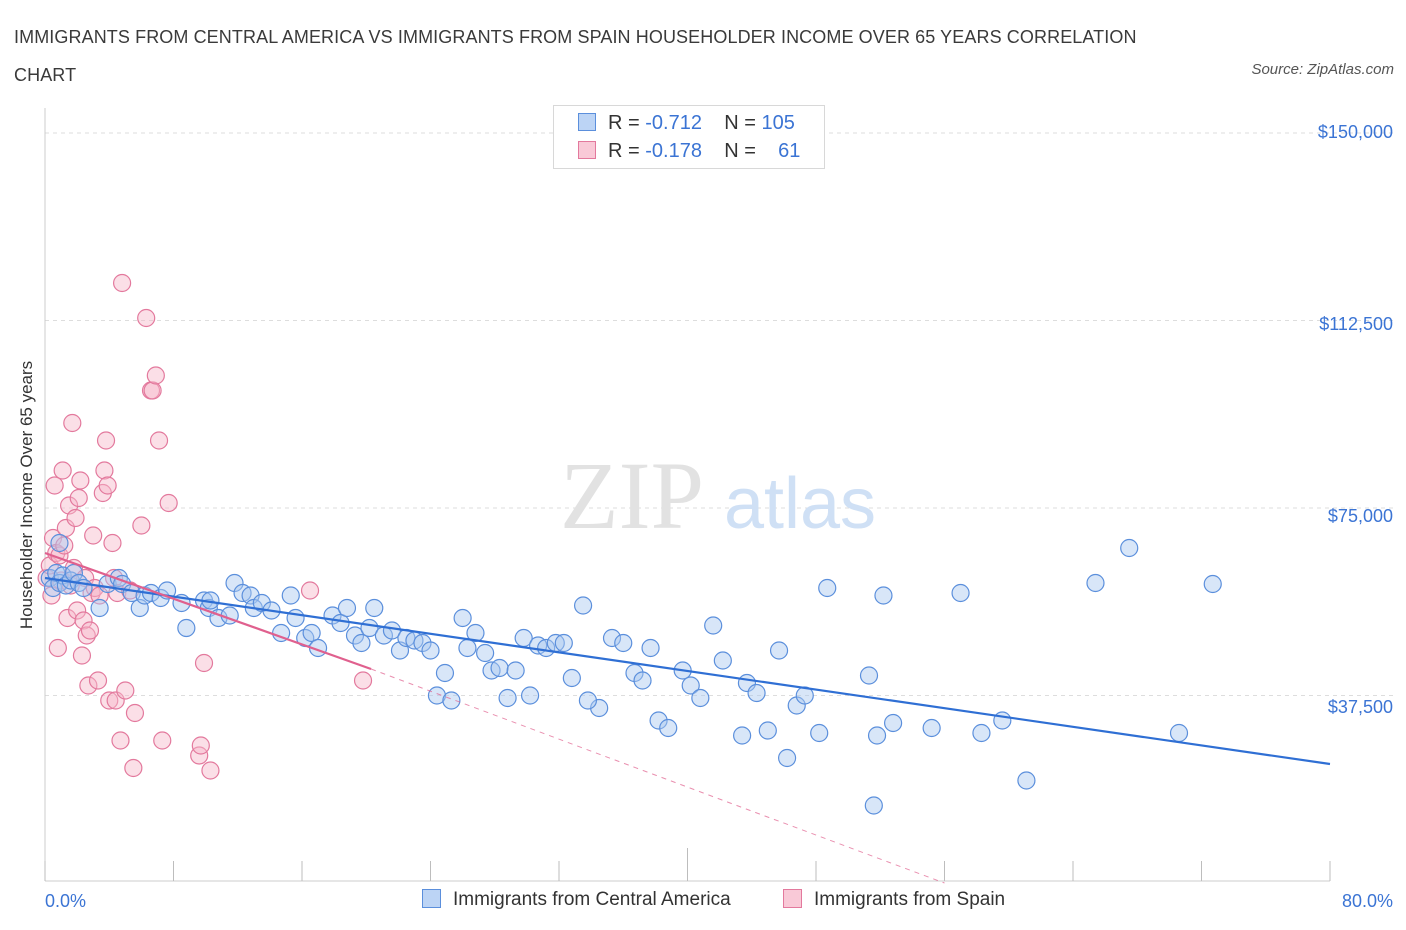  What do you see at coordinates (1355, 132) in the screenshot?
I see `y-tick-label: $150,000` at bounding box center [1355, 132].